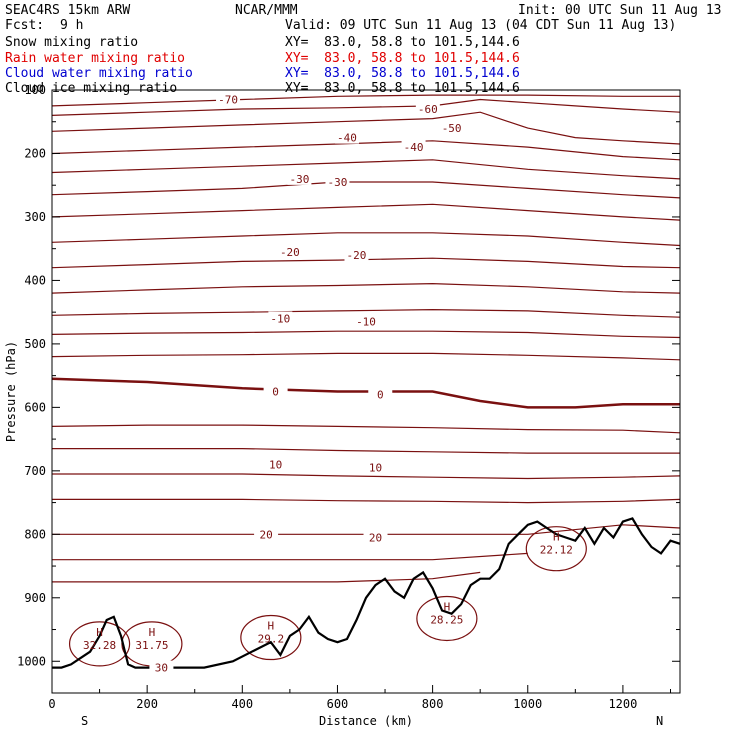  What do you see at coordinates (35, 217) in the screenshot?
I see `y-tick-label: 300` at bounding box center [35, 217].